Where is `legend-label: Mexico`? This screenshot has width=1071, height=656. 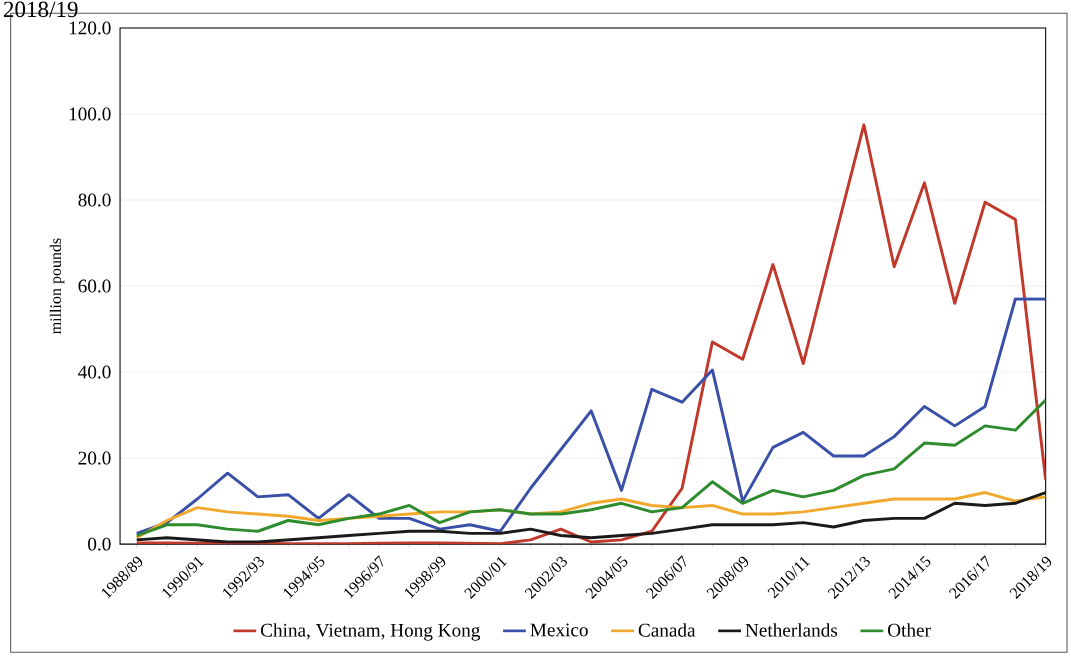
legend-label: Mexico is located at coordinates (559, 630).